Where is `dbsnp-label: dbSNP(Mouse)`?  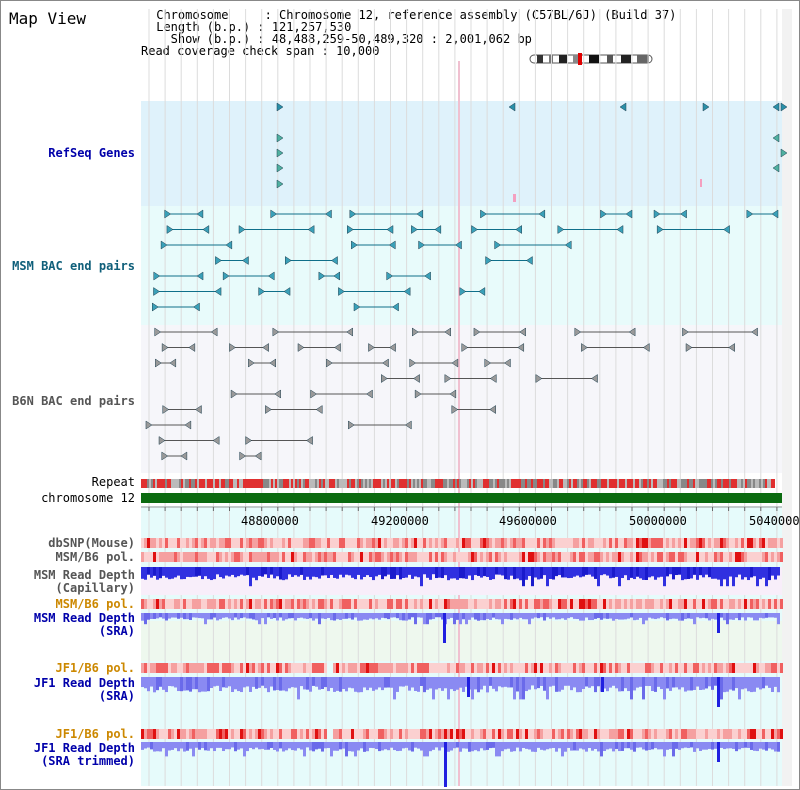
dbsnp-label: dbSNP(Mouse) is located at coordinates (91, 543).